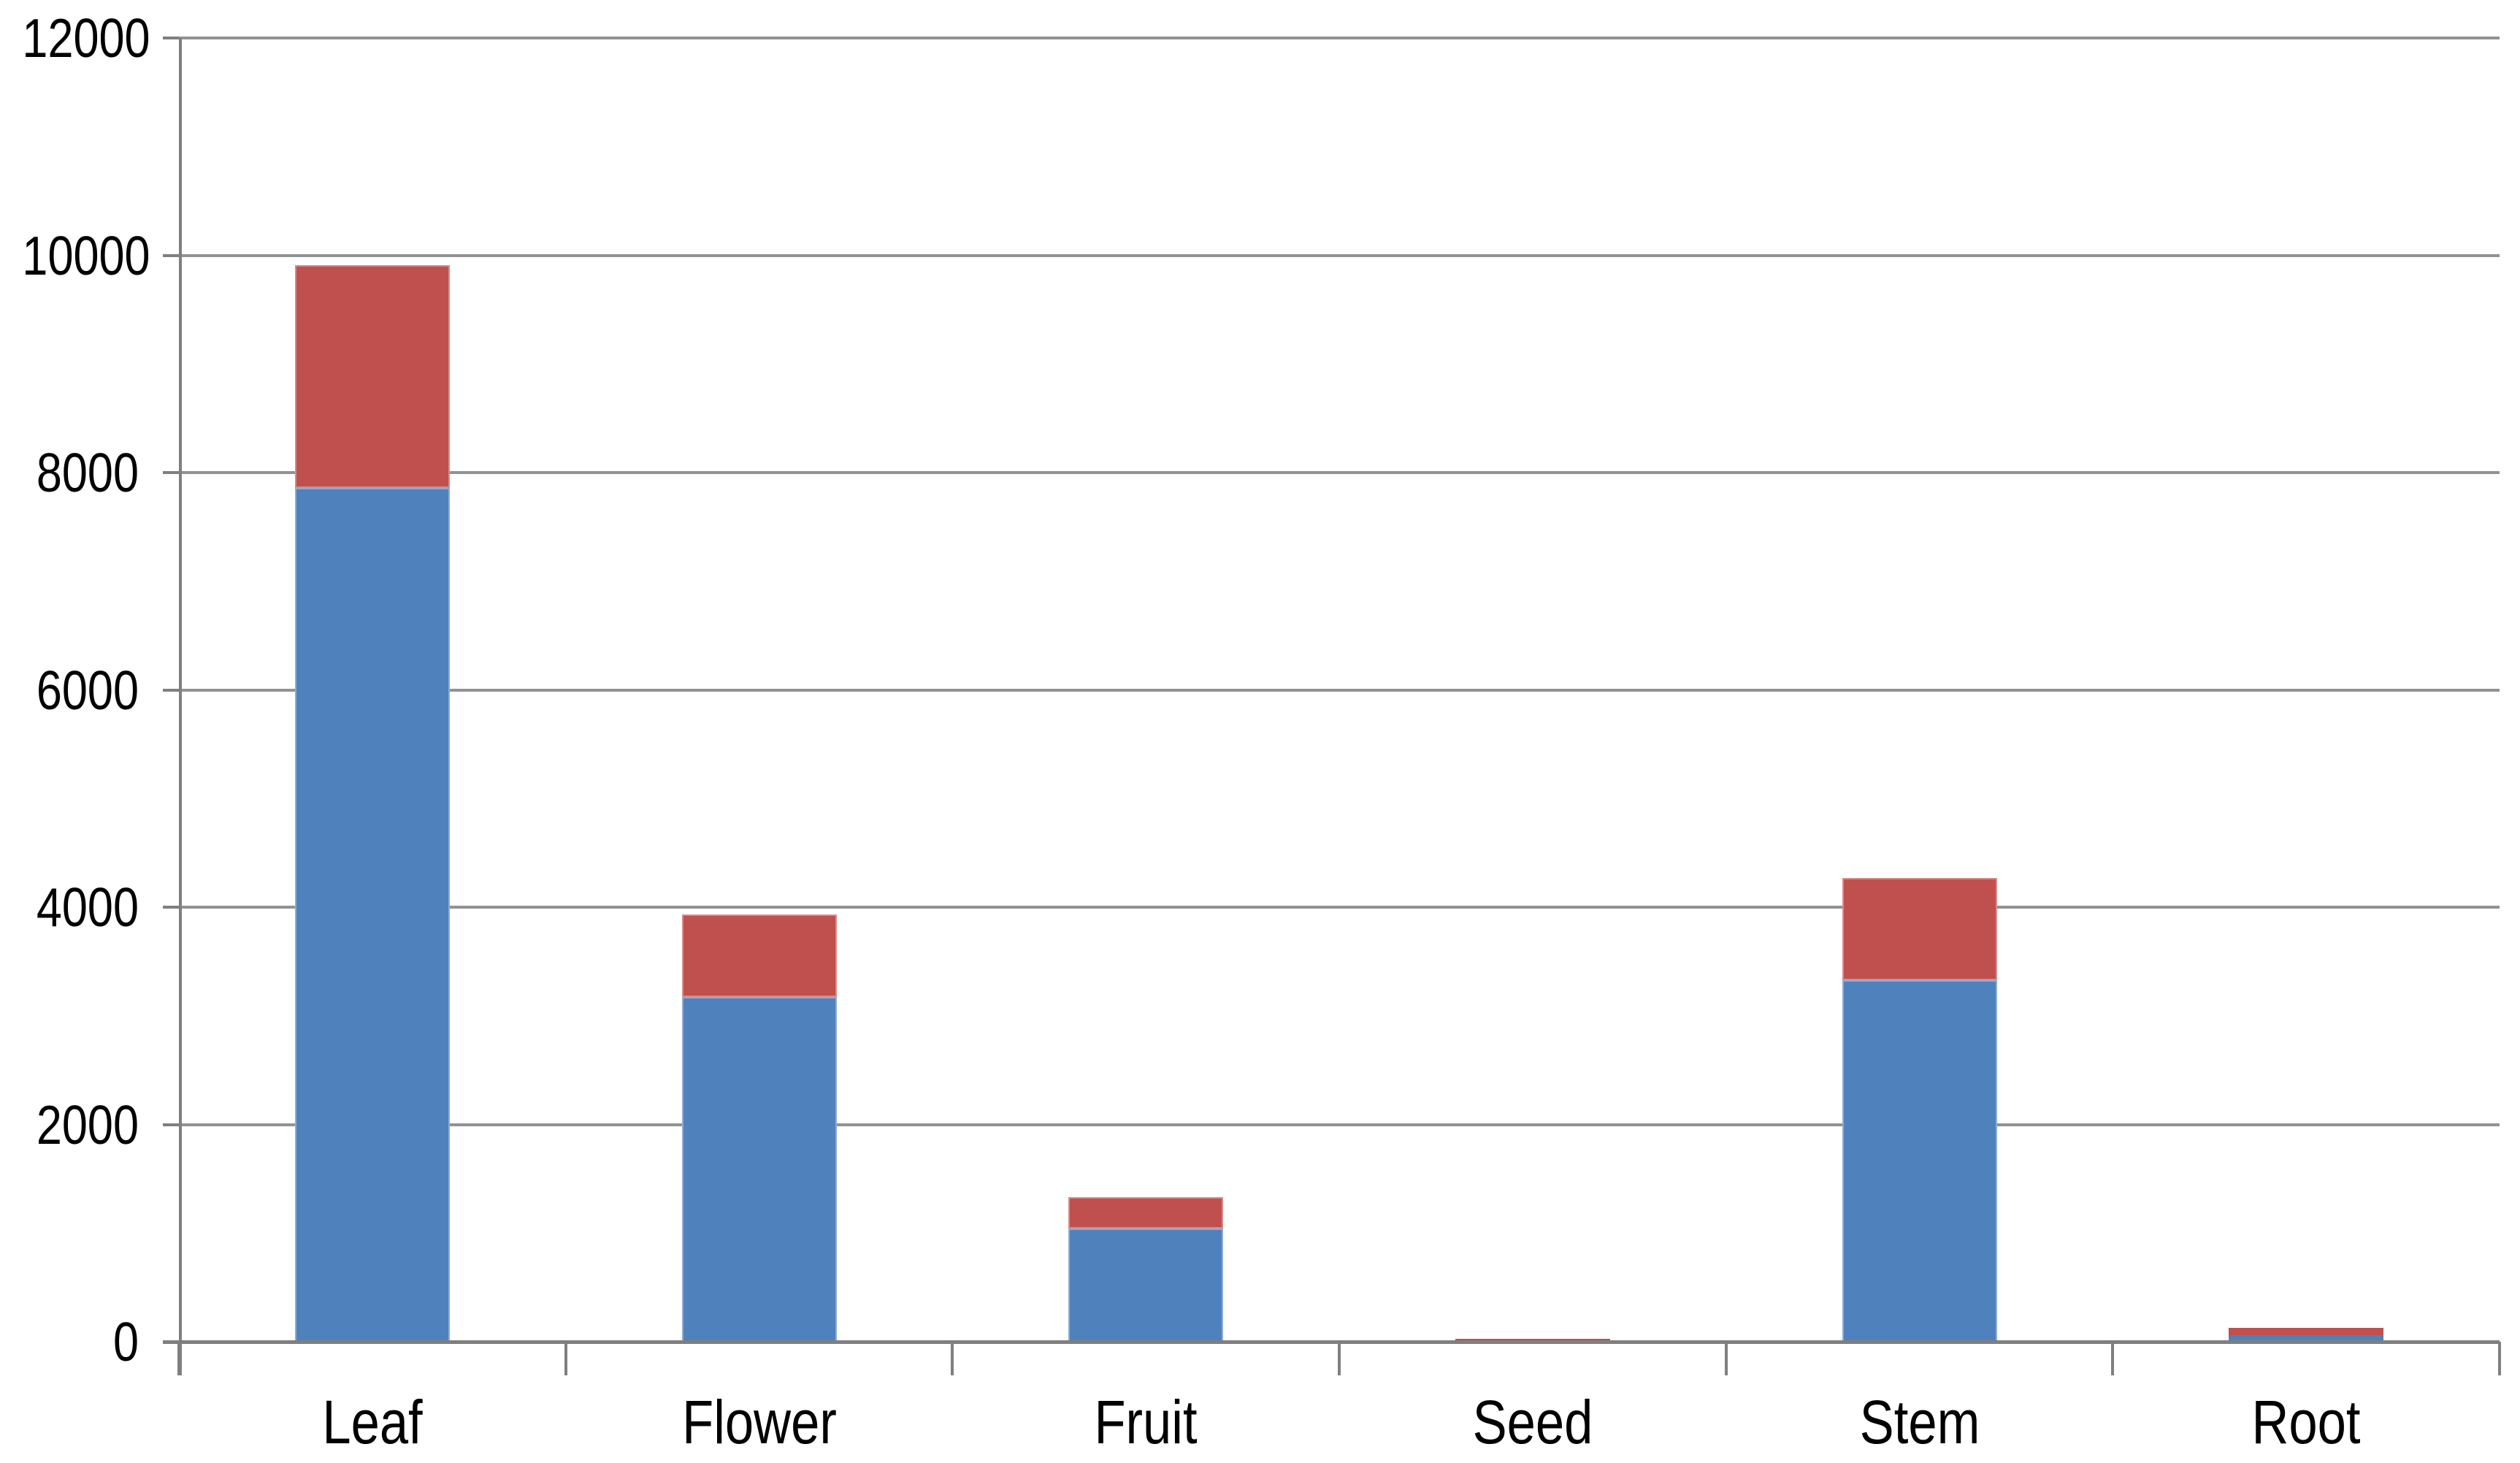  I want to click on x-axis-label-stem: Stem, so click(1919, 1422).